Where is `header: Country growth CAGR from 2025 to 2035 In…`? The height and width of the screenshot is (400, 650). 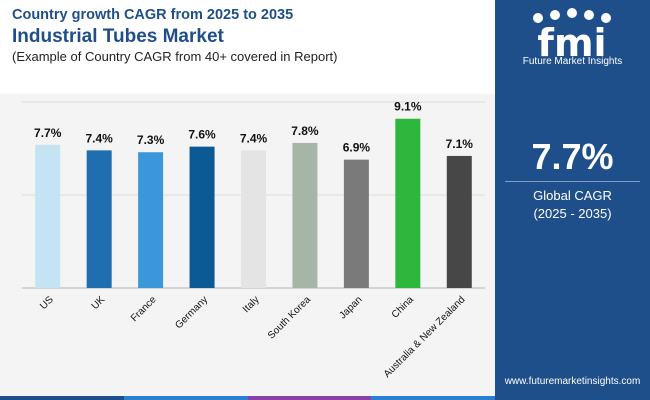
header: Country growth CAGR from 2025 to 2035 In… is located at coordinates (252, 36).